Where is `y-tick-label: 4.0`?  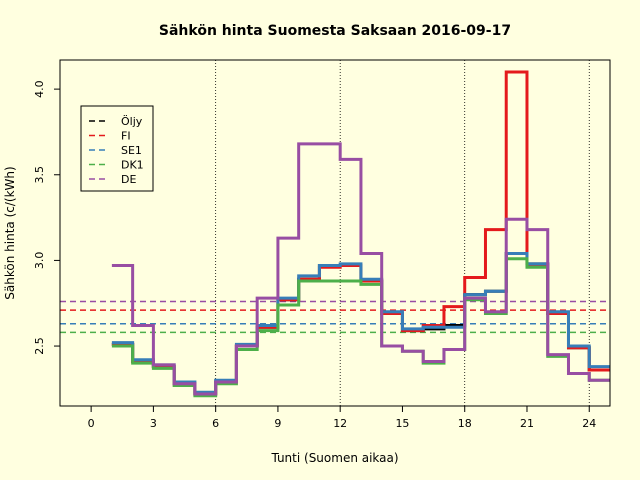 y-tick-label: 4.0 is located at coordinates (39, 89).